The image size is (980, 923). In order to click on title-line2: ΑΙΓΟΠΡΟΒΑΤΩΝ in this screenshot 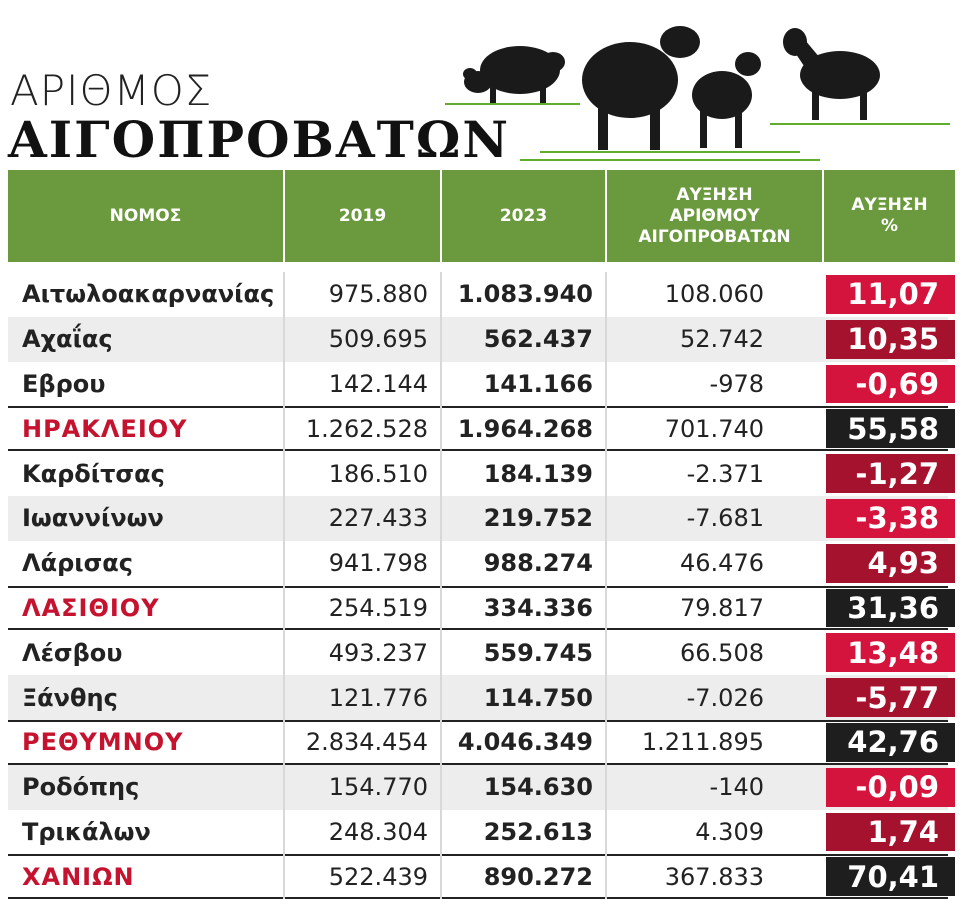, I will do `click(259, 139)`.